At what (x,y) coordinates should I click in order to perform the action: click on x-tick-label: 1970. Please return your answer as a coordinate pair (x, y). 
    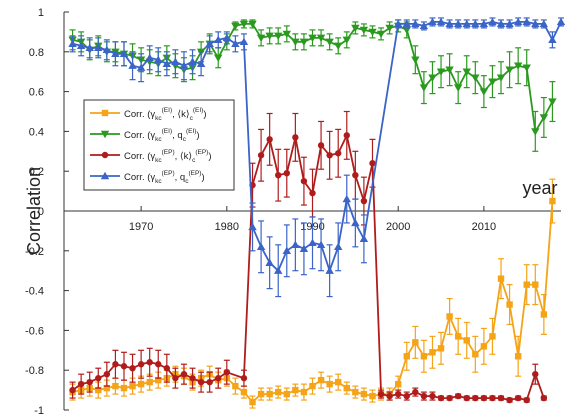
    Looking at the image, I should click on (141, 227).